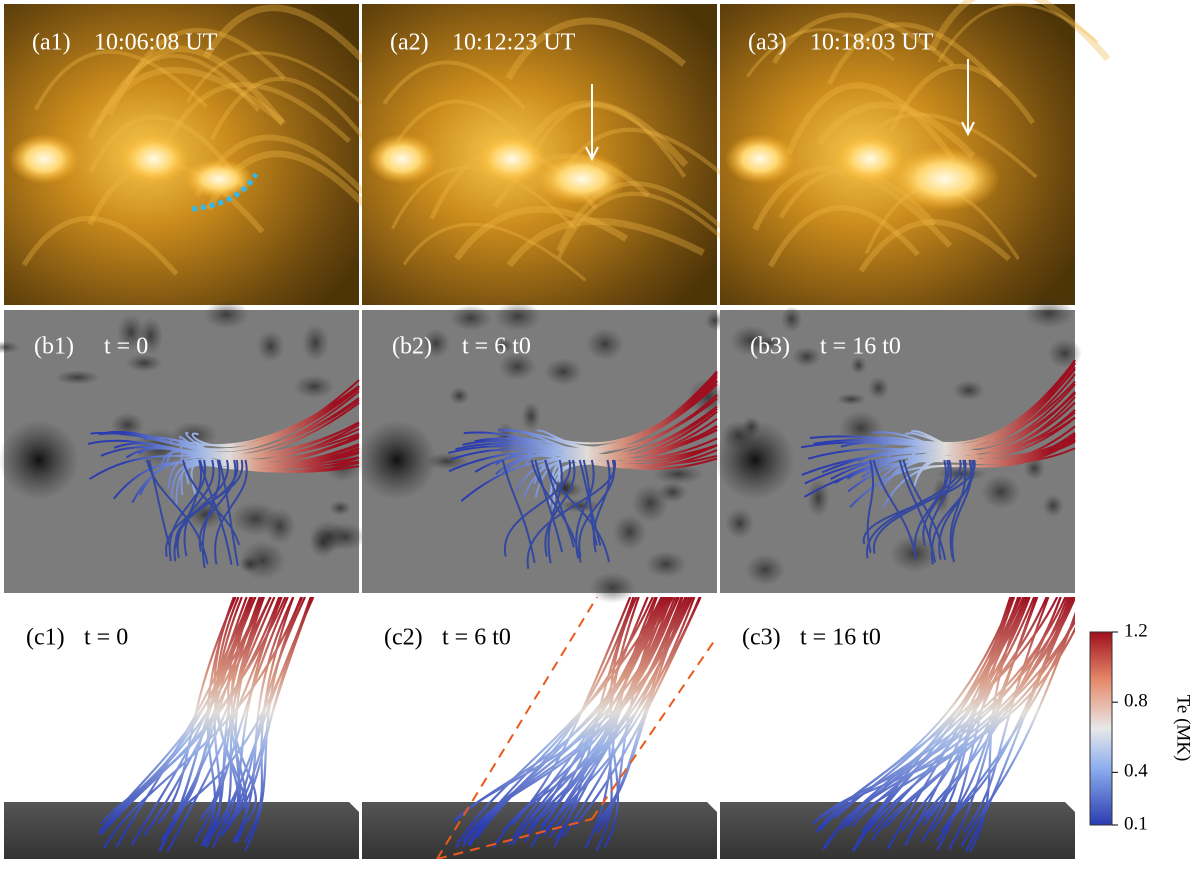  What do you see at coordinates (1136, 771) in the screenshot?
I see `colorbar-tick-label: 0.4` at bounding box center [1136, 771].